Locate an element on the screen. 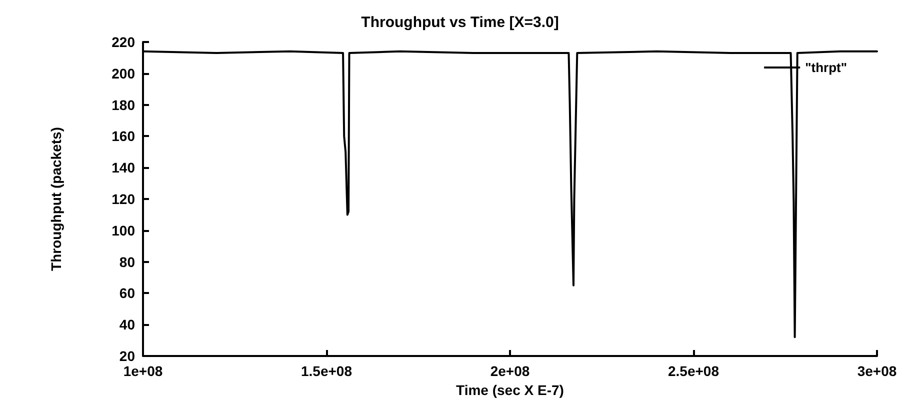 This screenshot has width=920, height=419. x-axis-title: Time (sec X E-7) is located at coordinates (510, 390).